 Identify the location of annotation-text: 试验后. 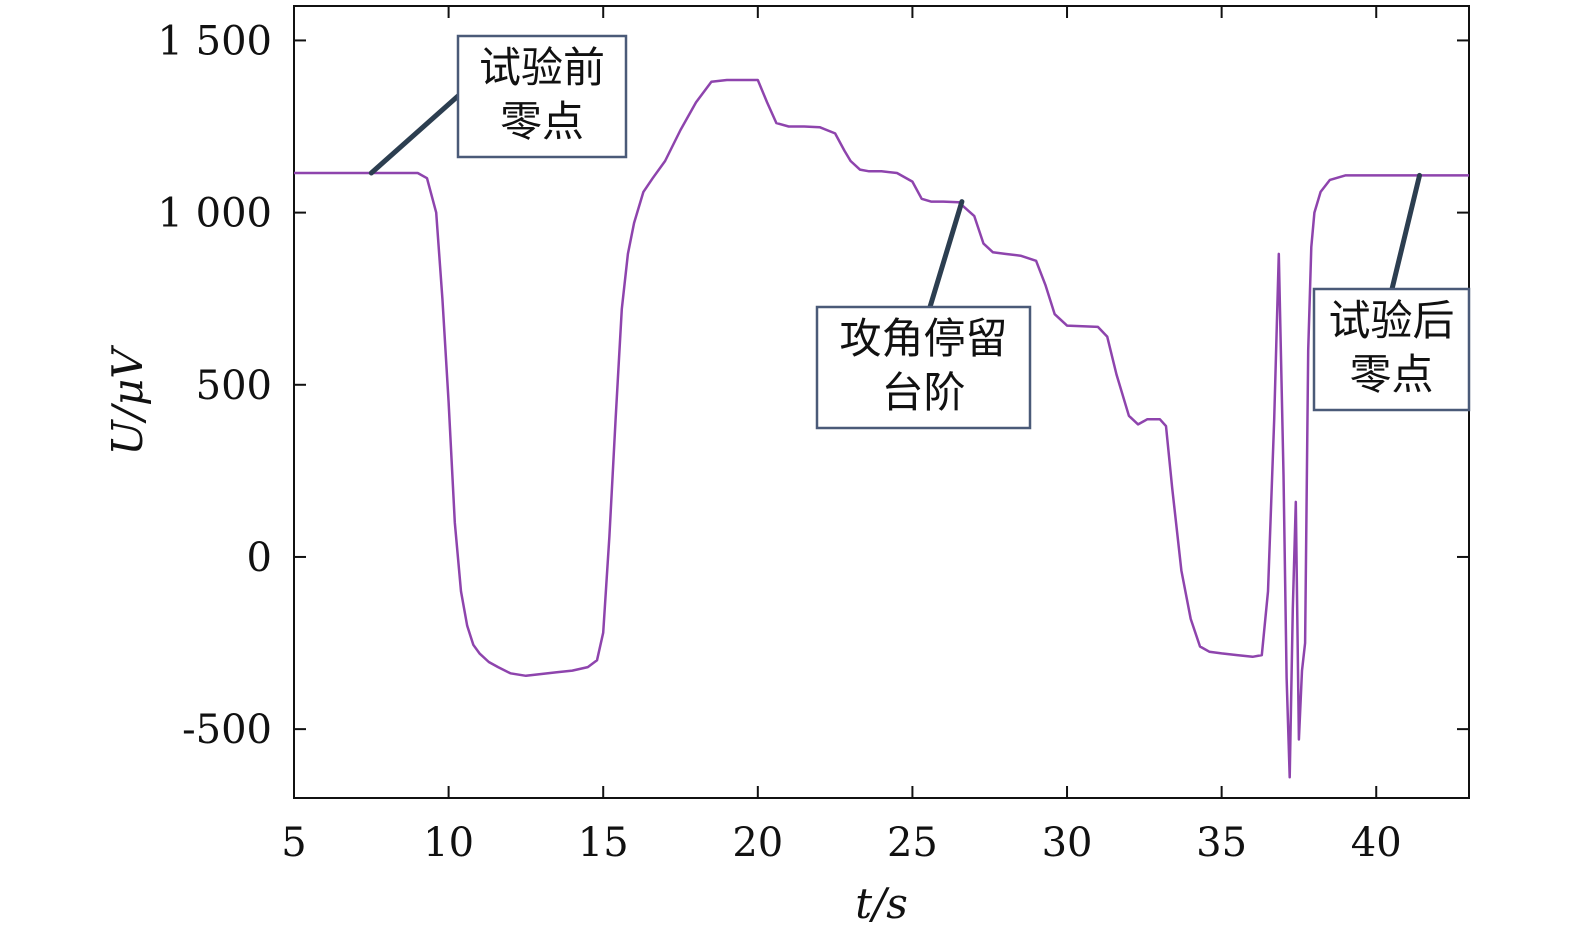
(1391, 320).